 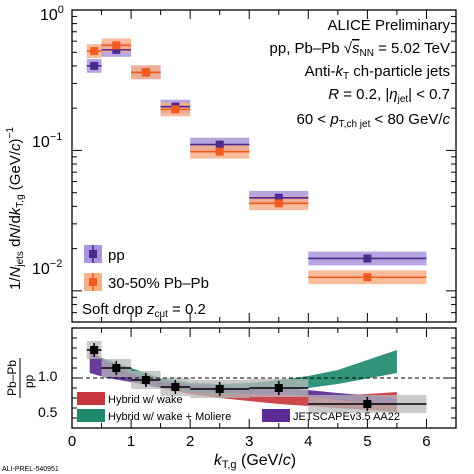 What do you see at coordinates (104, 254) in the screenshot?
I see `legend-pp: pp` at bounding box center [104, 254].